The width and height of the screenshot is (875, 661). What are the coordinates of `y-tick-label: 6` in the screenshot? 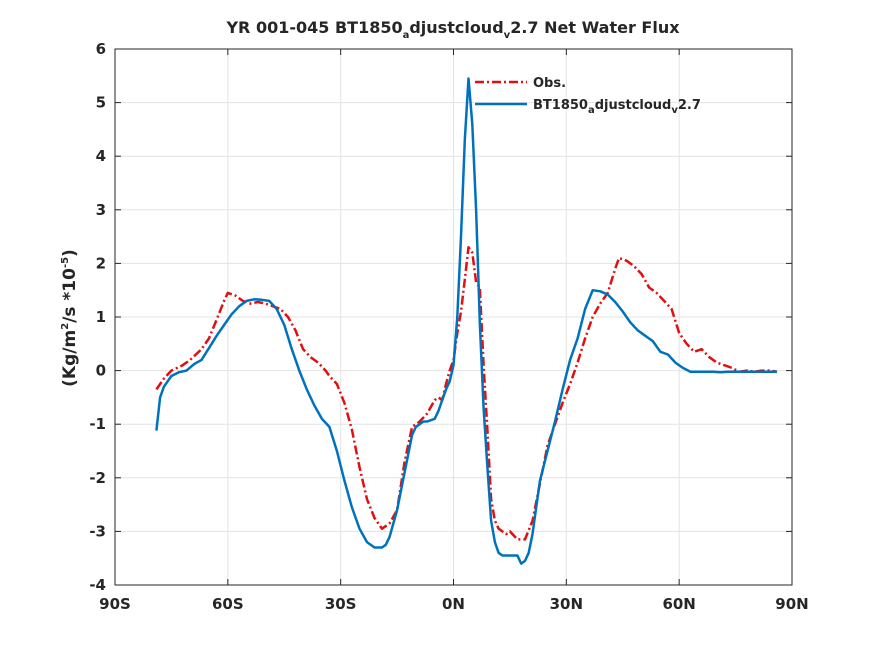 It's located at (101, 49).